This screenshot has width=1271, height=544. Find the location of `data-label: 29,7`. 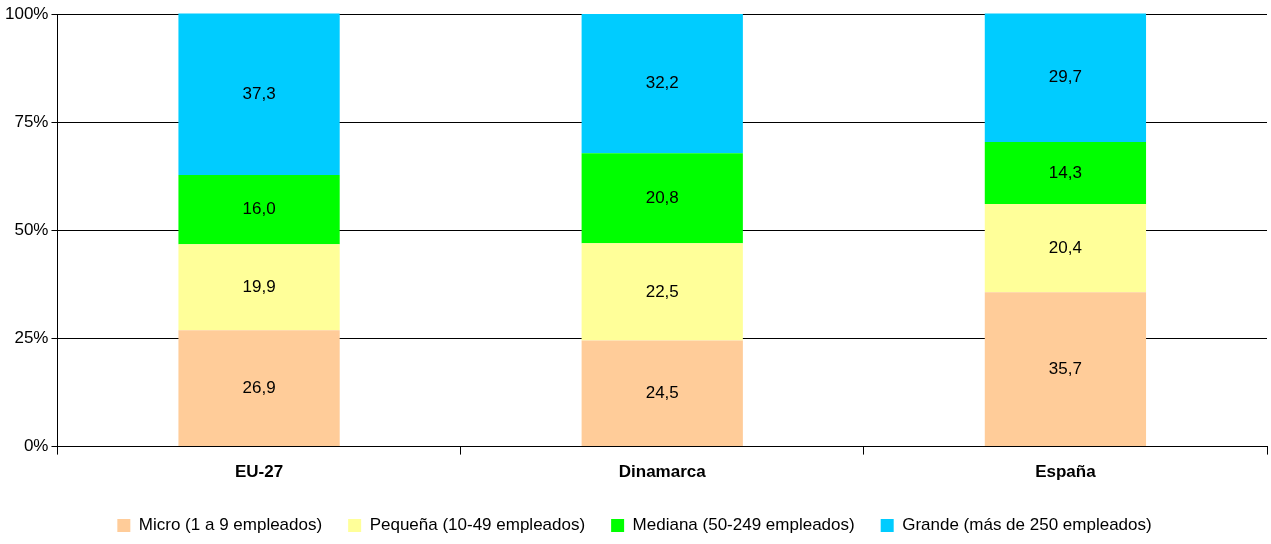

data-label: 29,7 is located at coordinates (1065, 77).